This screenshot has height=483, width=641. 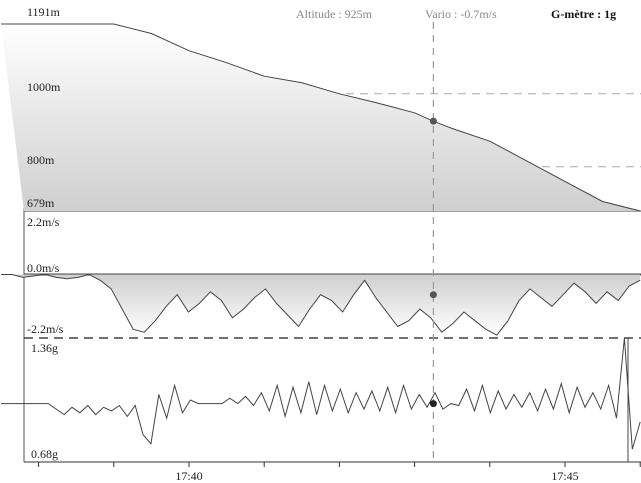 I want to click on altitude-label-800: 800m, so click(x=41, y=160).